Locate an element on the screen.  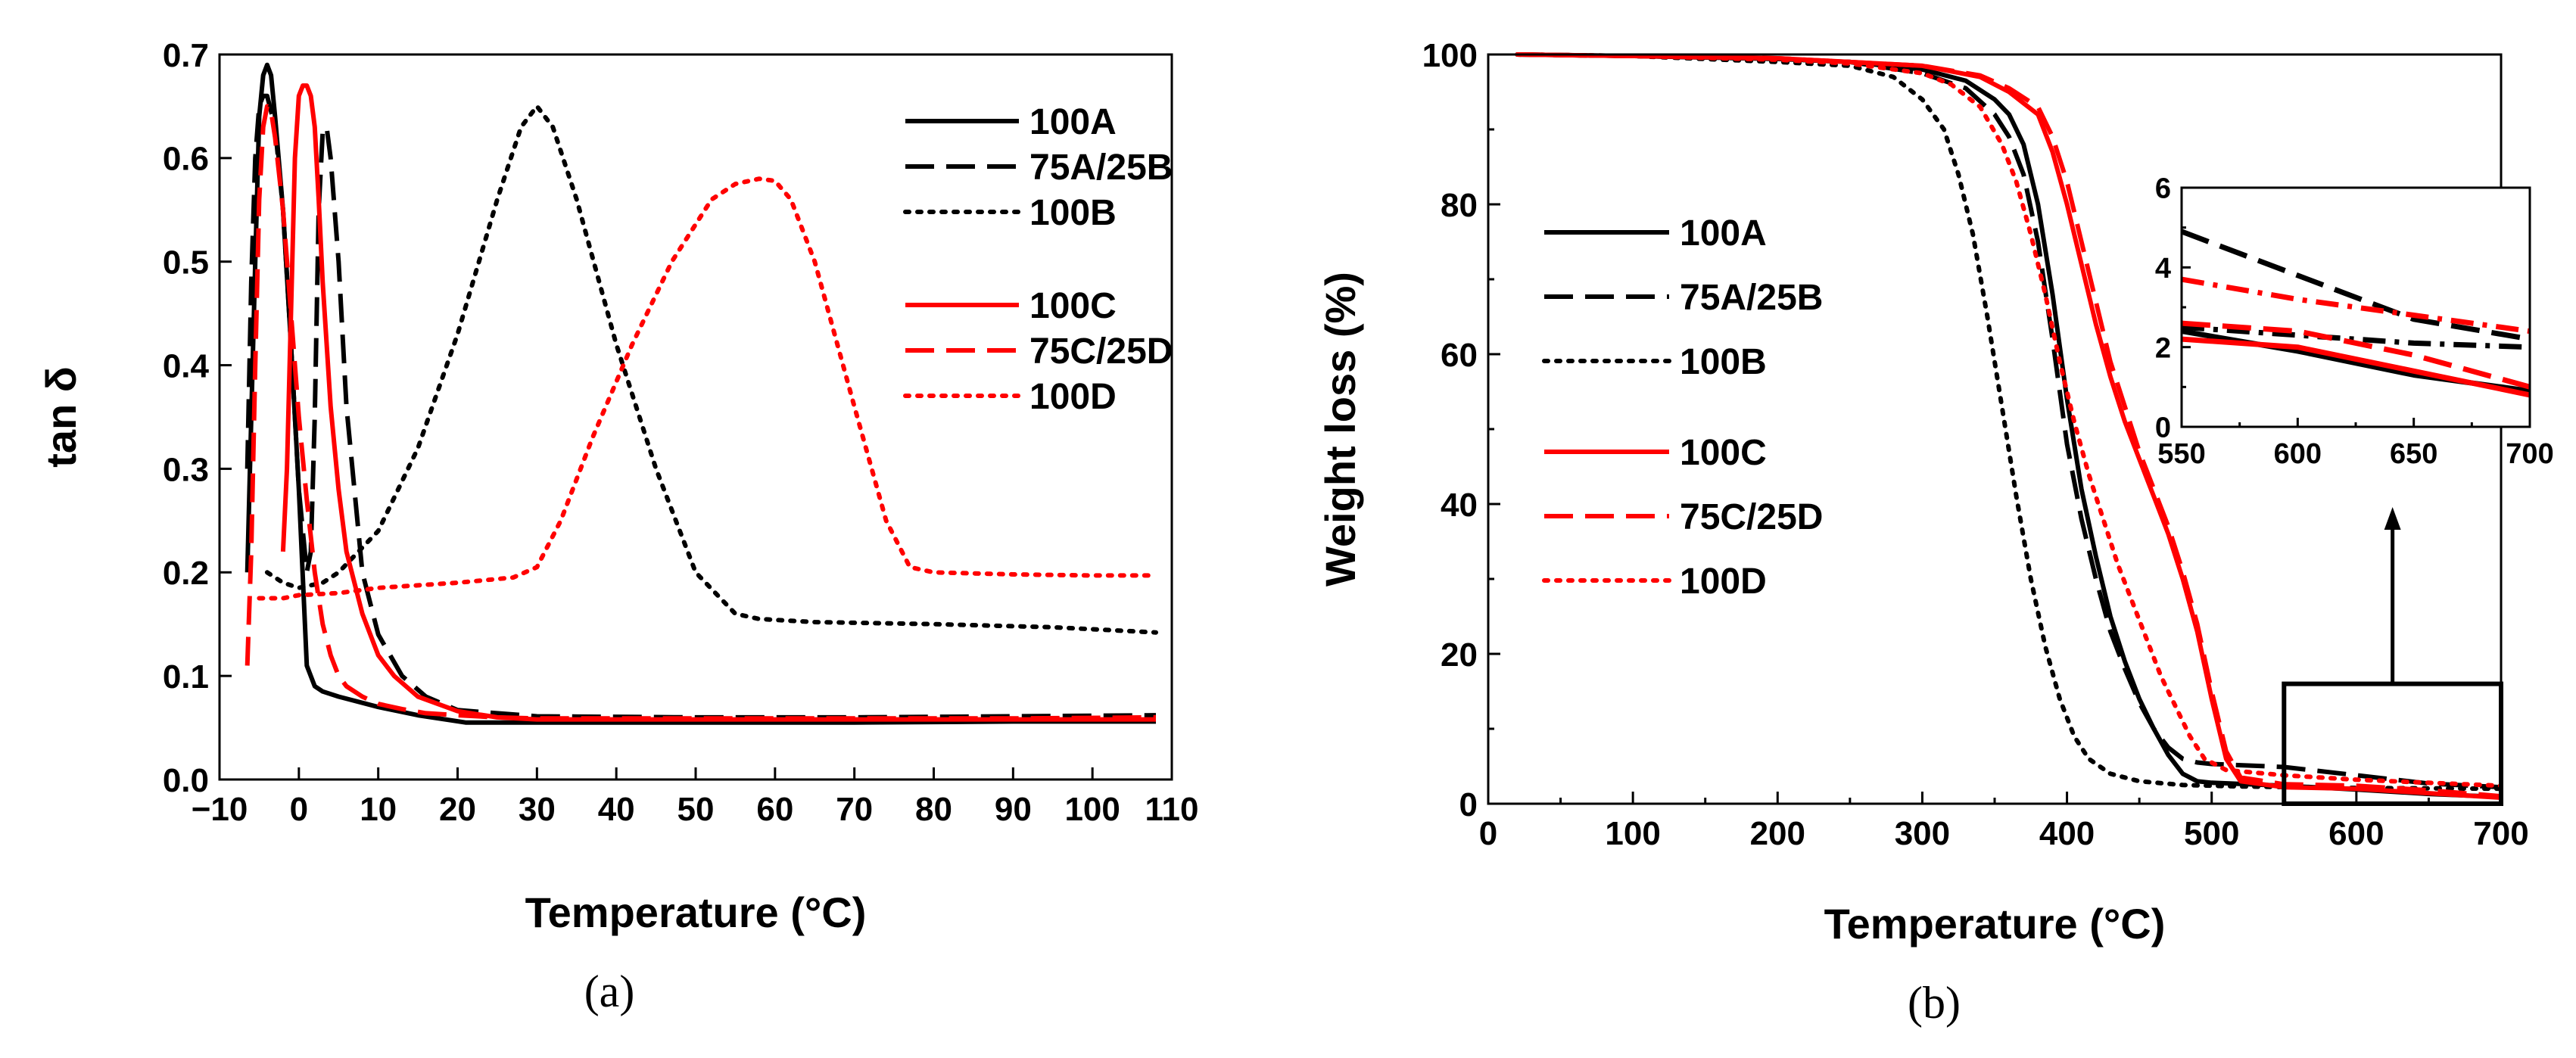
y-tick-label: 6 is located at coordinates (2163, 189).